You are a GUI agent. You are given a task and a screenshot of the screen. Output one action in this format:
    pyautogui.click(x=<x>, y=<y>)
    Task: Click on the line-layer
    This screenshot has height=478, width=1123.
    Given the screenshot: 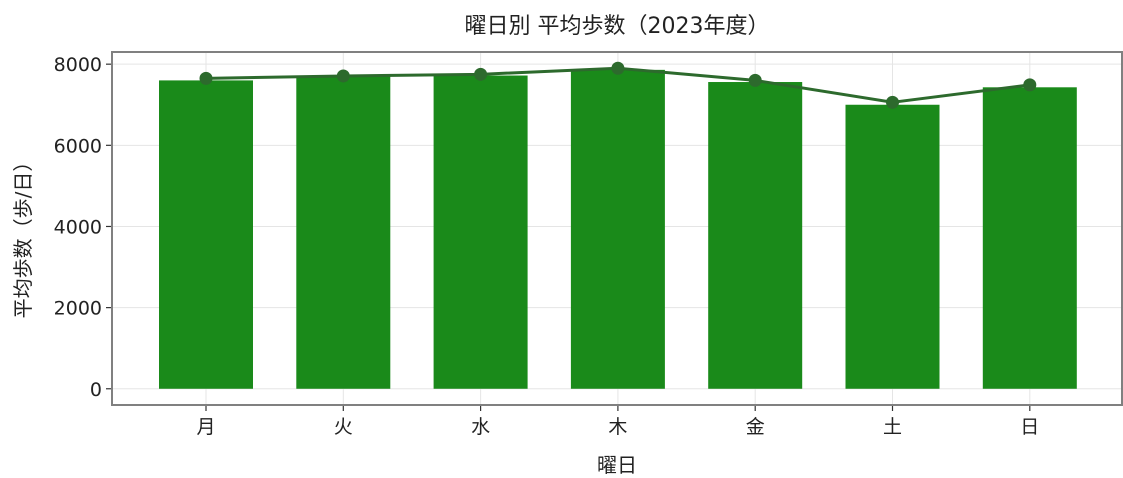 What is the action you would take?
    pyautogui.click(x=618, y=85)
    